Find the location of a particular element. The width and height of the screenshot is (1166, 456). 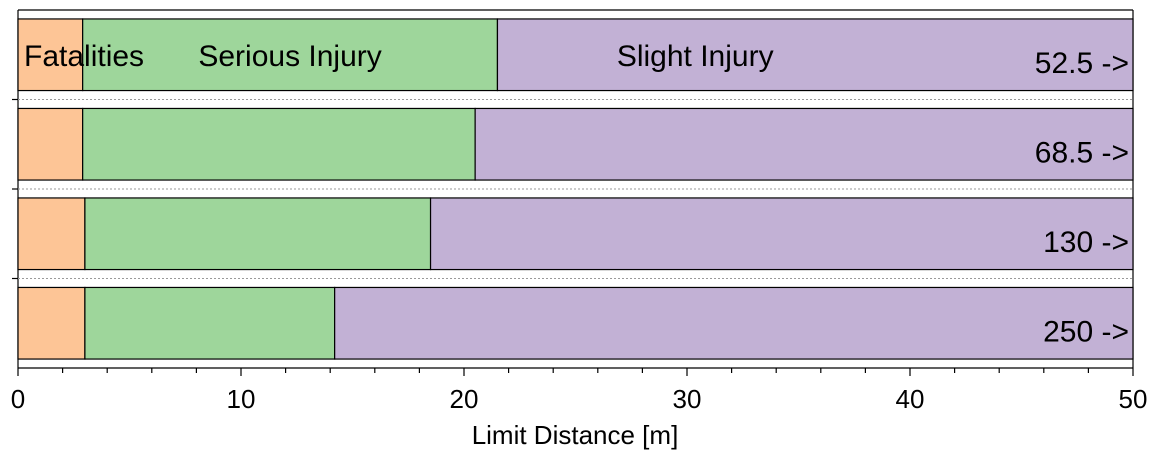

x-tick-label: 20 is located at coordinates (464, 399).